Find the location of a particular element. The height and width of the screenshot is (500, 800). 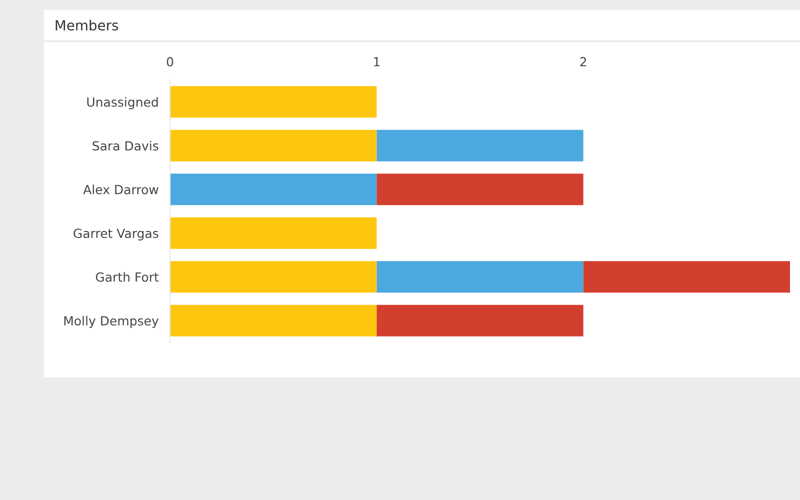

y-tick-label: Garret Vargas is located at coordinates (116, 234).